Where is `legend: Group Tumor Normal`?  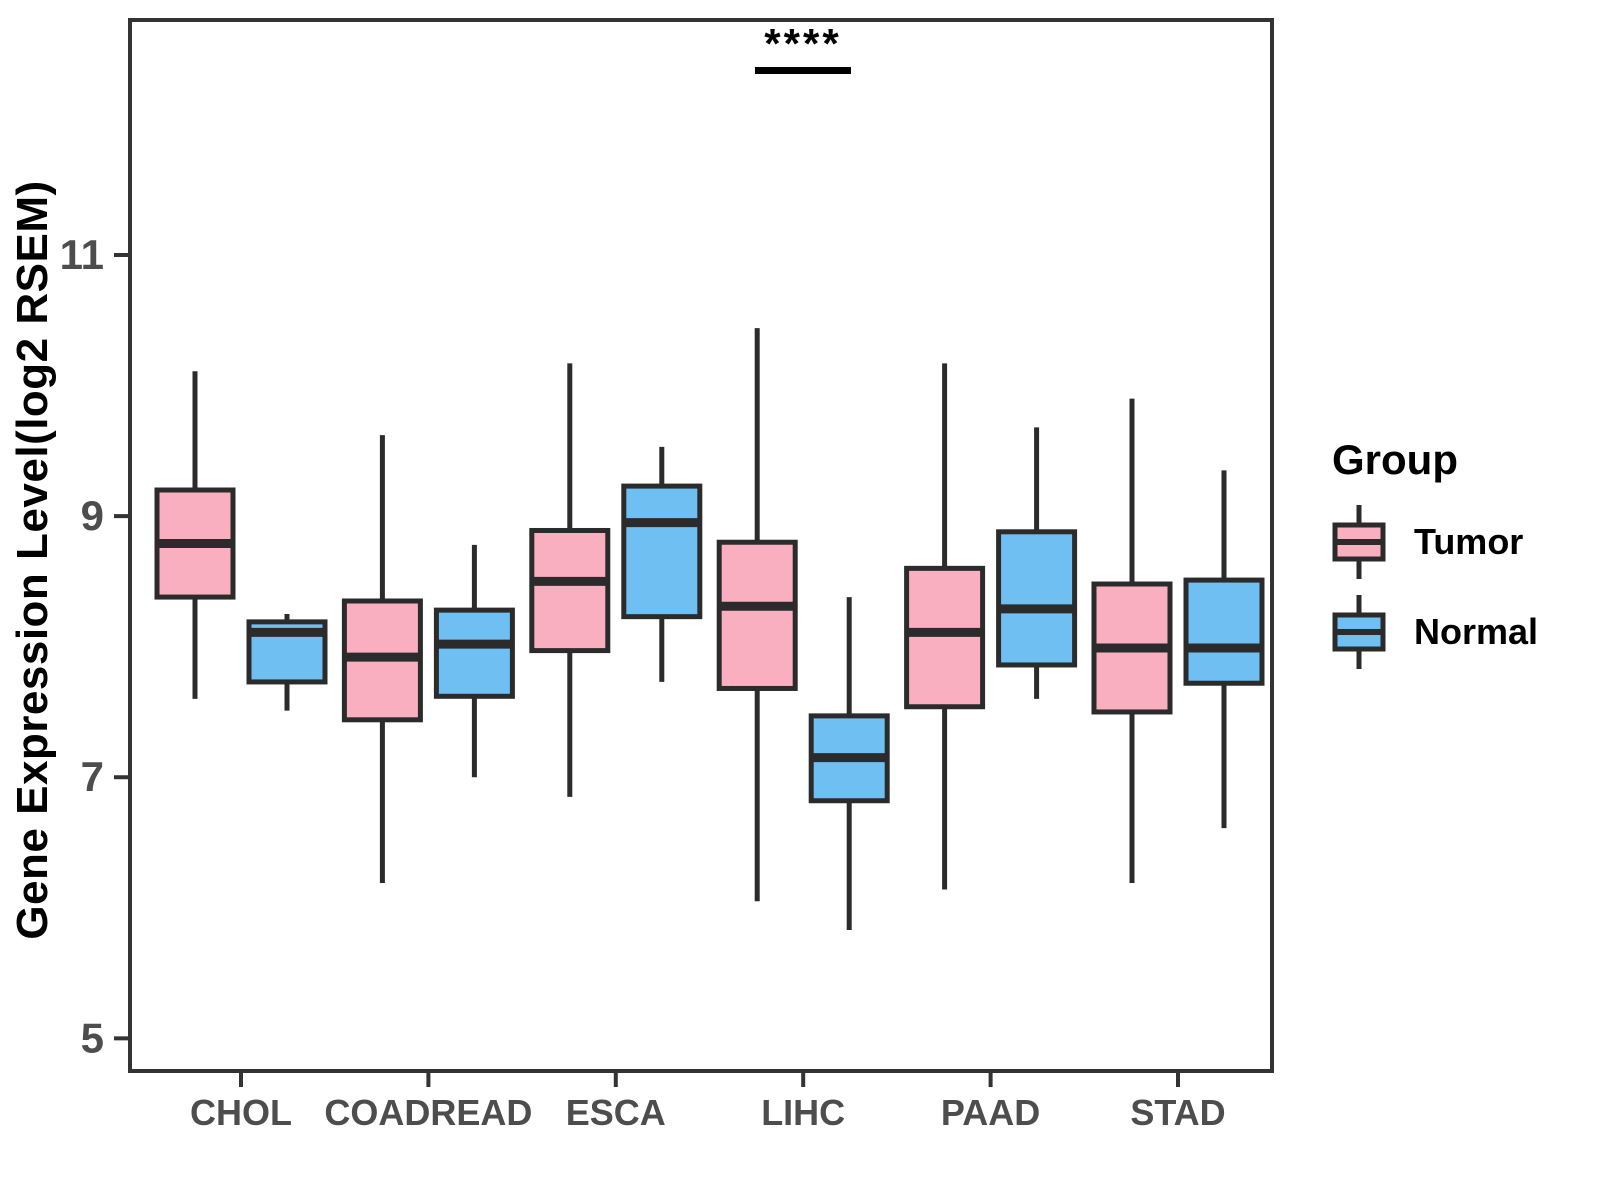 legend: Group Tumor Normal is located at coordinates (1434, 559).